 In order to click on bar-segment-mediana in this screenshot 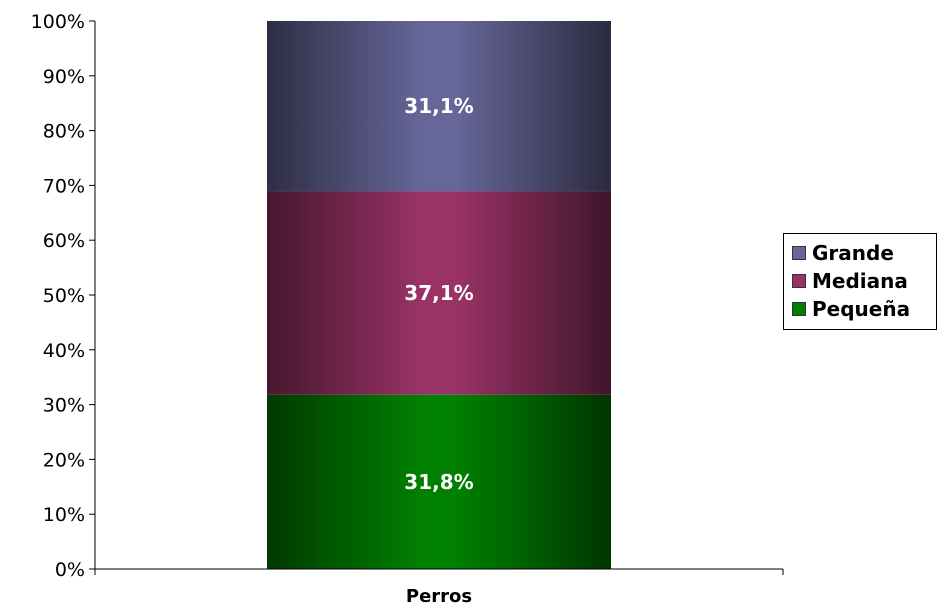, I will do `click(439, 293)`.